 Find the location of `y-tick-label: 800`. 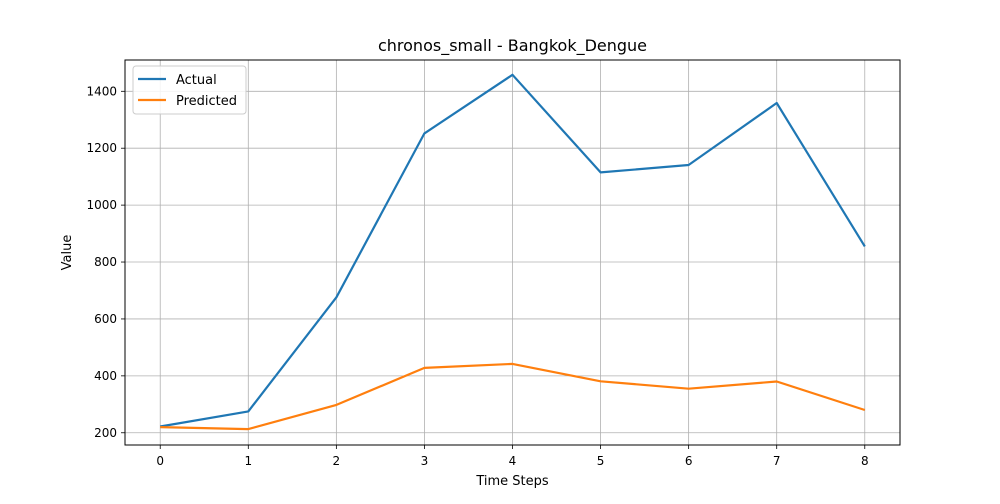

y-tick-label: 800 is located at coordinates (105, 262).